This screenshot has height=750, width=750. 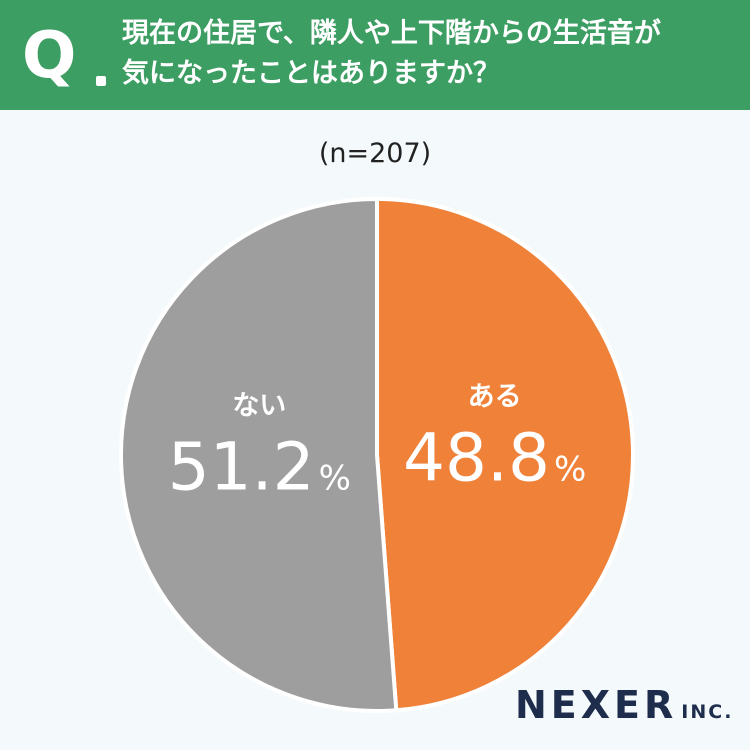 I want to click on question-header: Q 現在の住居で、隣人や上下階からの生活音が 気になったことはありますか？, so click(x=375, y=55).